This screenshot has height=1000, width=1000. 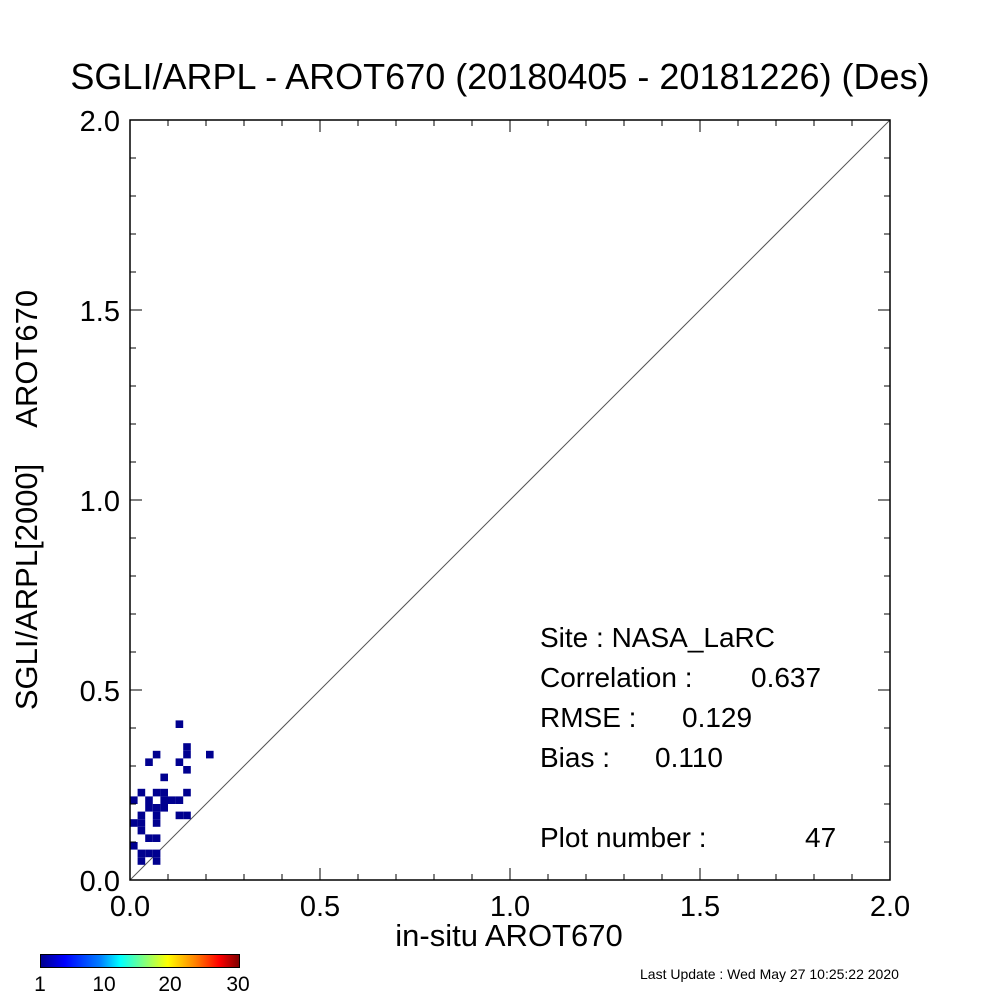 I want to click on bias-label: Bias :, so click(x=575, y=757).